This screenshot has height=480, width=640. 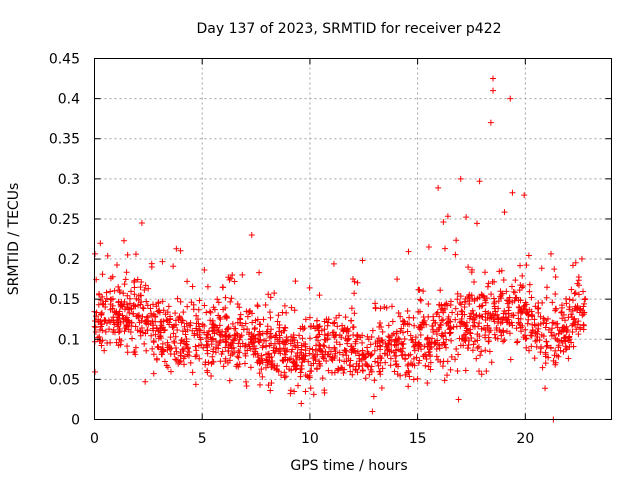 What do you see at coordinates (69, 340) in the screenshot?
I see `y-tick-label: 0.1` at bounding box center [69, 340].